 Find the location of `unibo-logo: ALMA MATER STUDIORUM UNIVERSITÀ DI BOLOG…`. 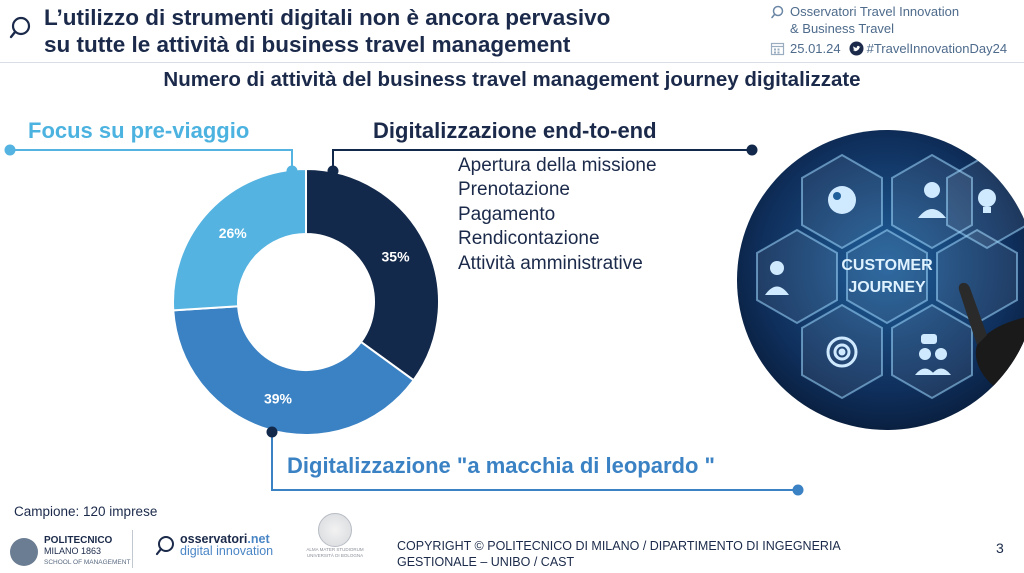

unibo-logo: ALMA MATER STUDIORUM UNIVERSITÀ DI BOLOG… is located at coordinates (335, 536).